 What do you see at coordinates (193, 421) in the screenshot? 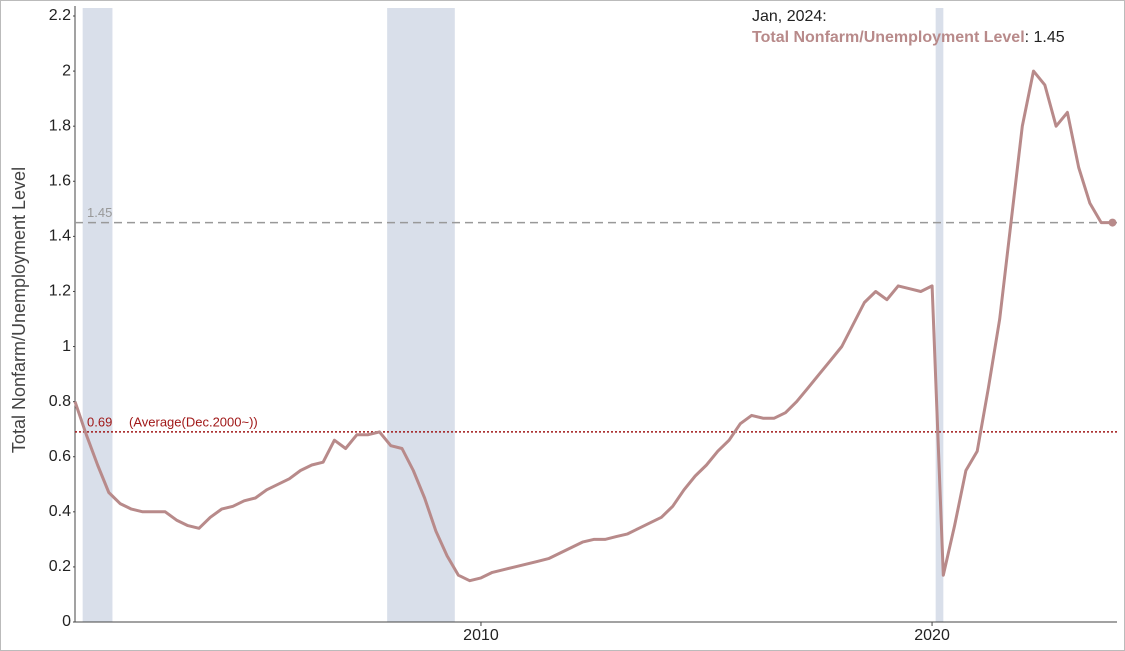
I see `average-label: (Average(Dec.2000~))` at bounding box center [193, 421].